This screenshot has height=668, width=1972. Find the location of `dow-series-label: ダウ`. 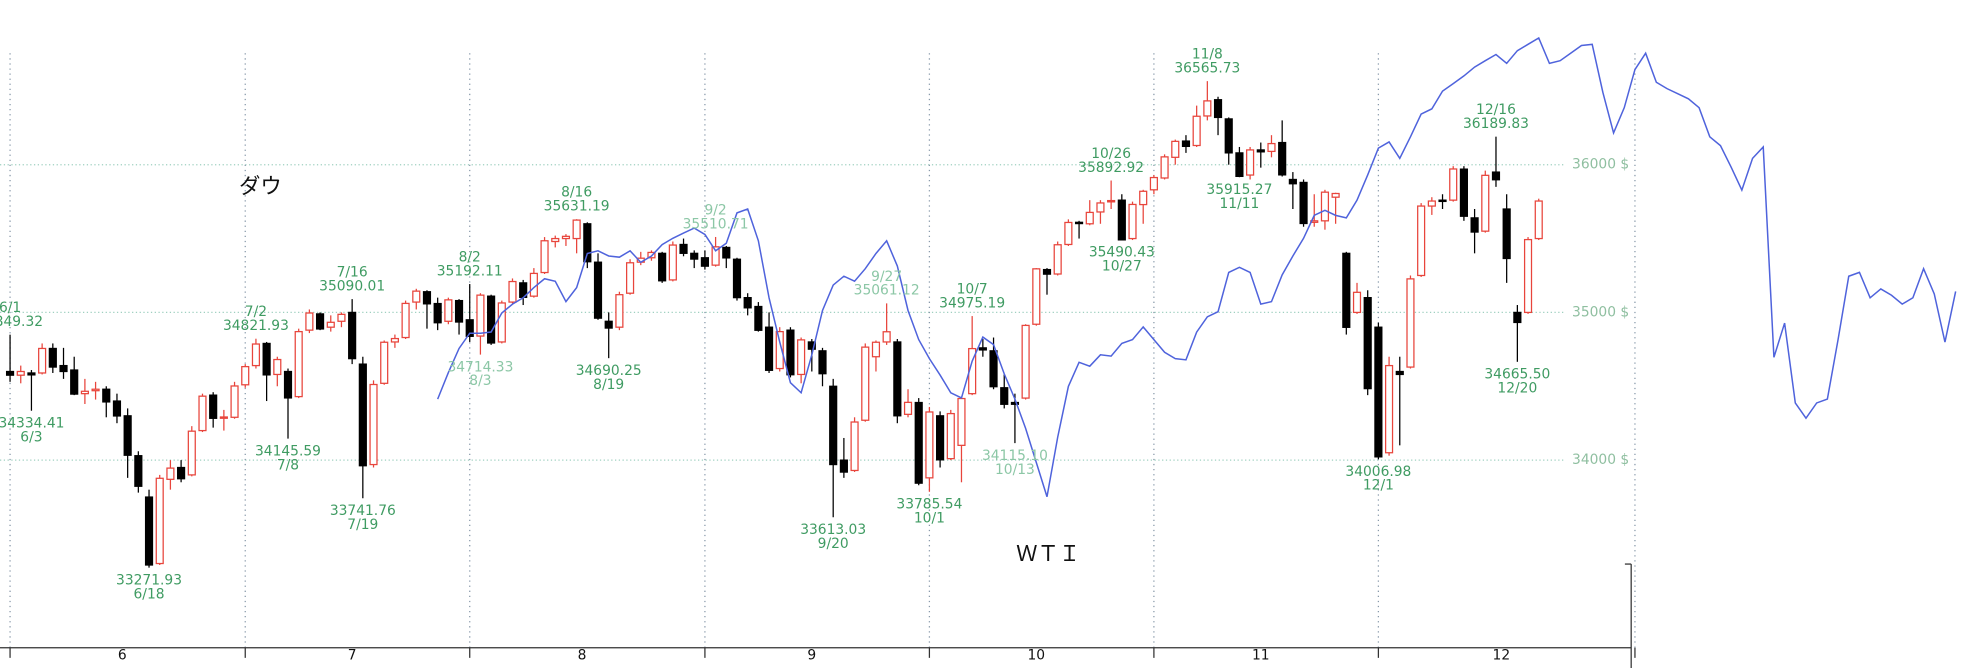

dow-series-label: ダウ is located at coordinates (260, 187).